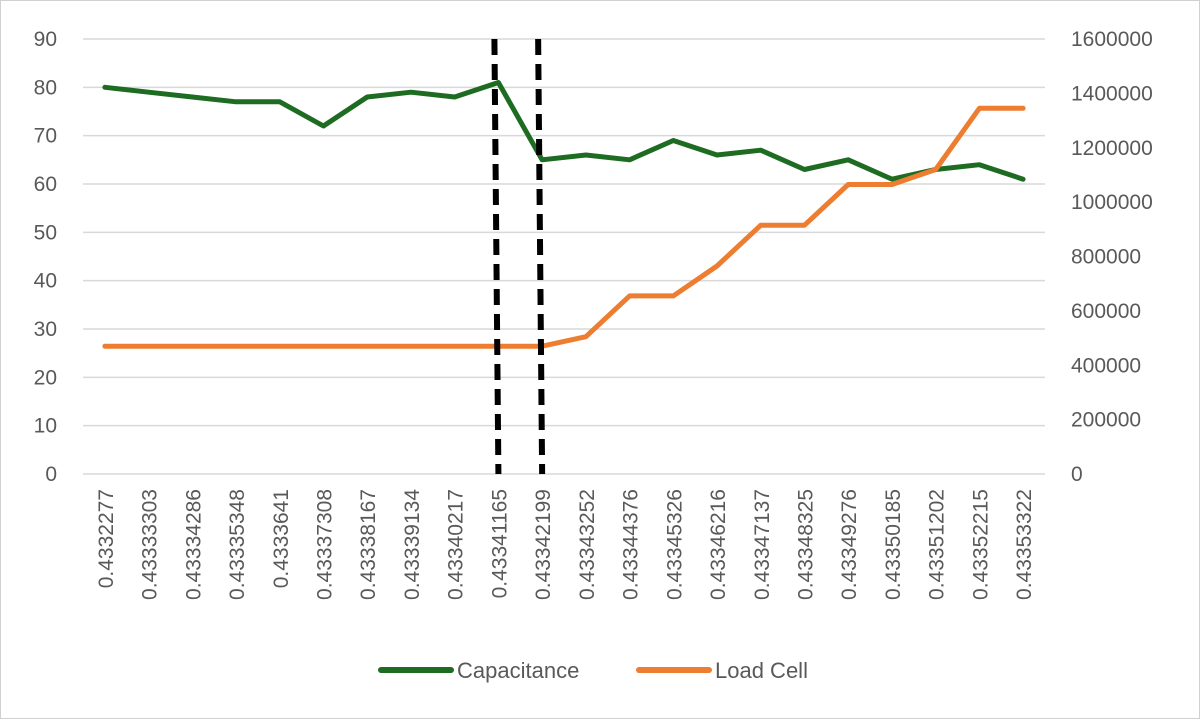 The height and width of the screenshot is (719, 1200). What do you see at coordinates (1024, 544) in the screenshot?
I see `x-tick-label: 0.43353322` at bounding box center [1024, 544].